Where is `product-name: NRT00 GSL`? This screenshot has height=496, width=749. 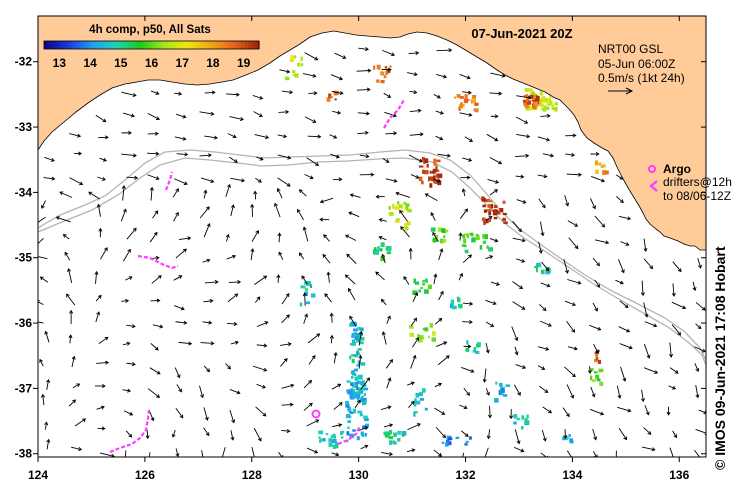
product-name: NRT00 GSL is located at coordinates (630, 49).